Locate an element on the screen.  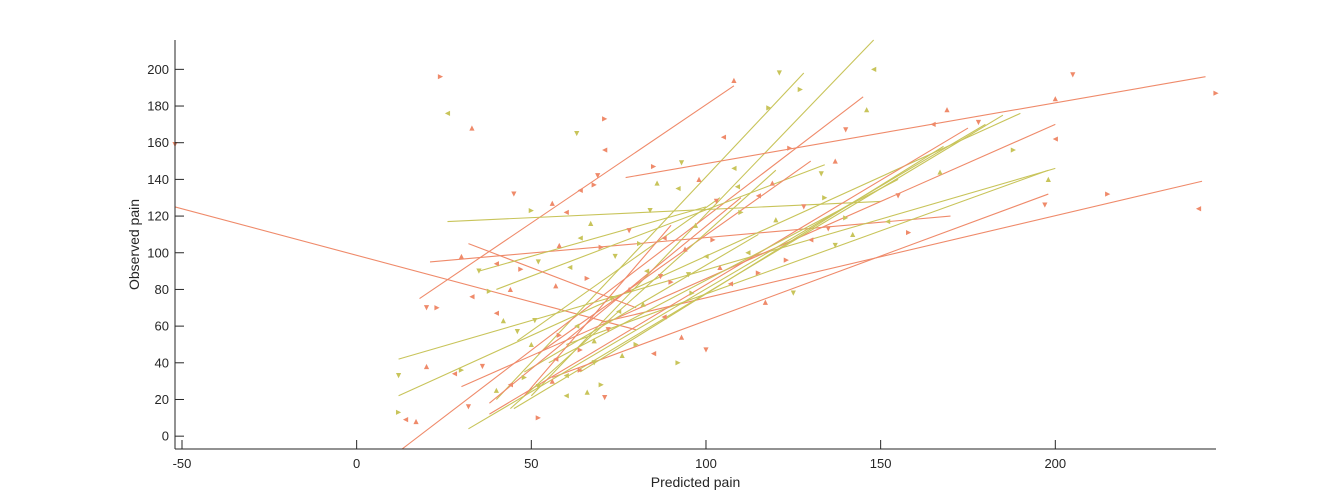
y-tick-label: 100 is located at coordinates (158, 252).